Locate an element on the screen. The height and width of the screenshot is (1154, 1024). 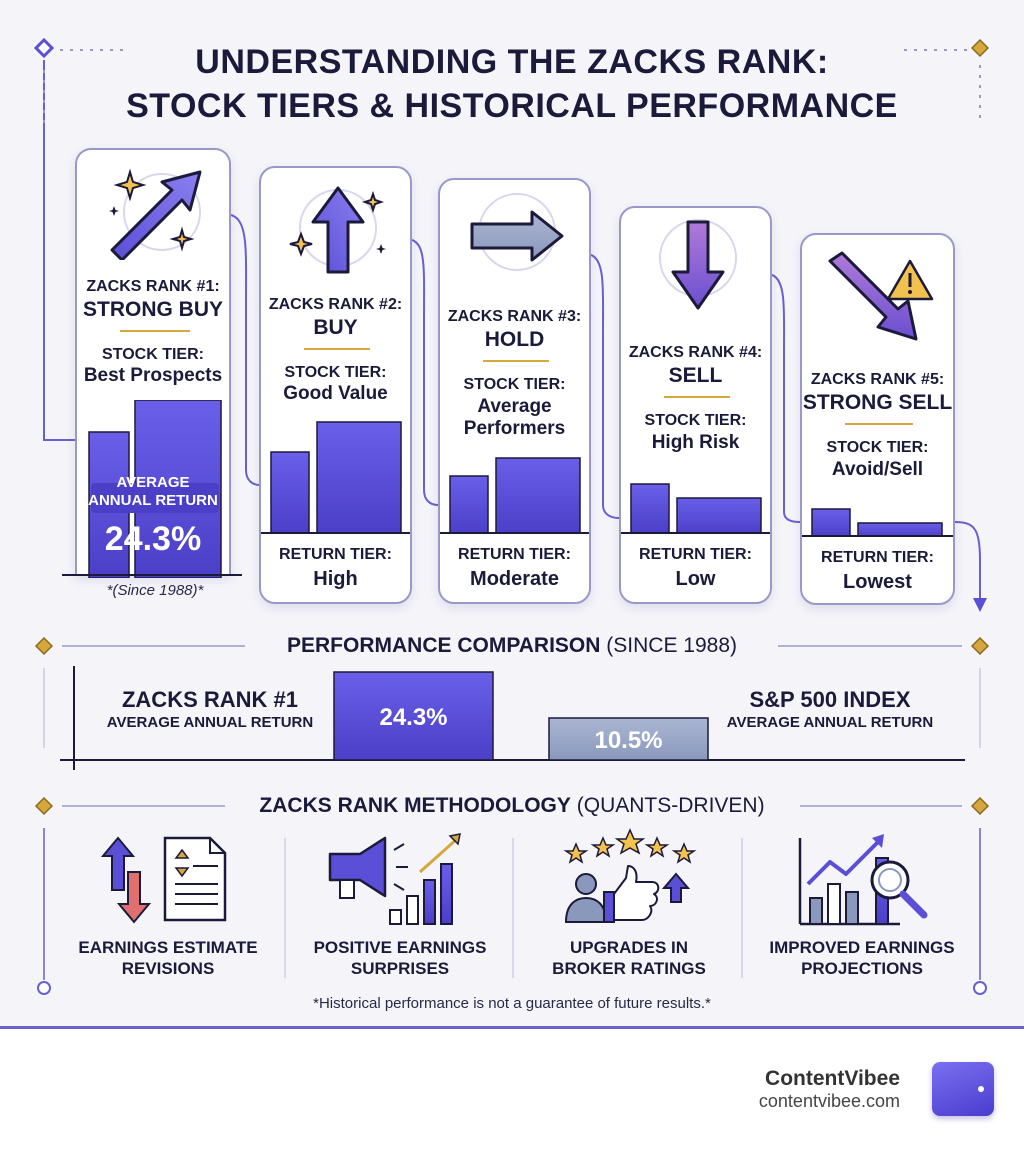
avg-return-value: 24.3% is located at coordinates (153, 539).